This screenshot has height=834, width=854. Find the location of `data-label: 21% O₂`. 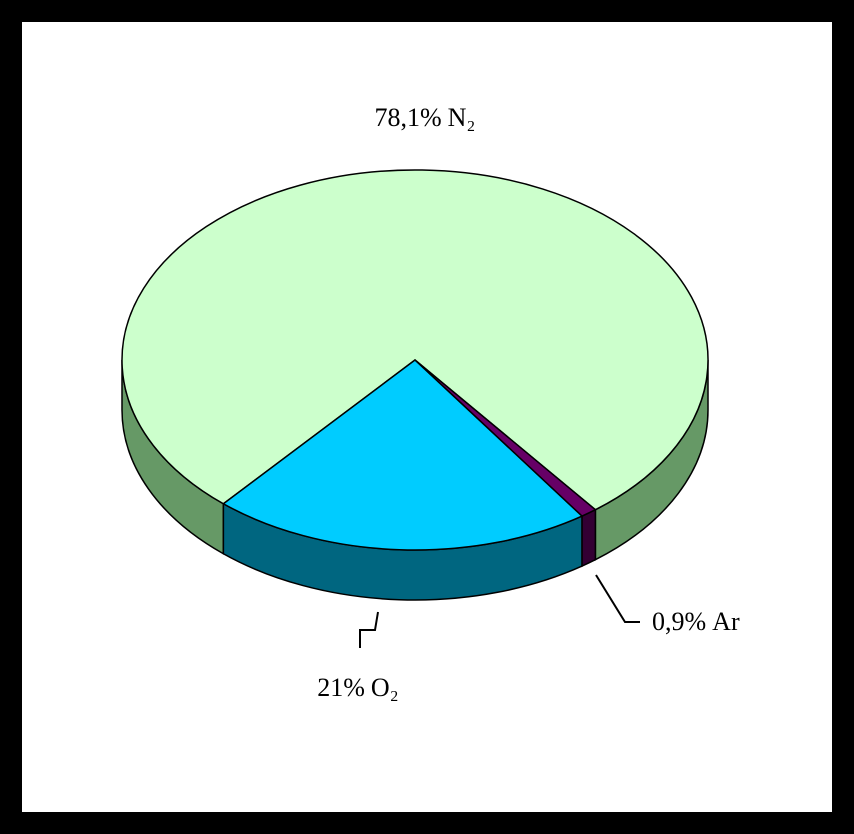

data-label: 21% O₂ is located at coordinates (358, 687).